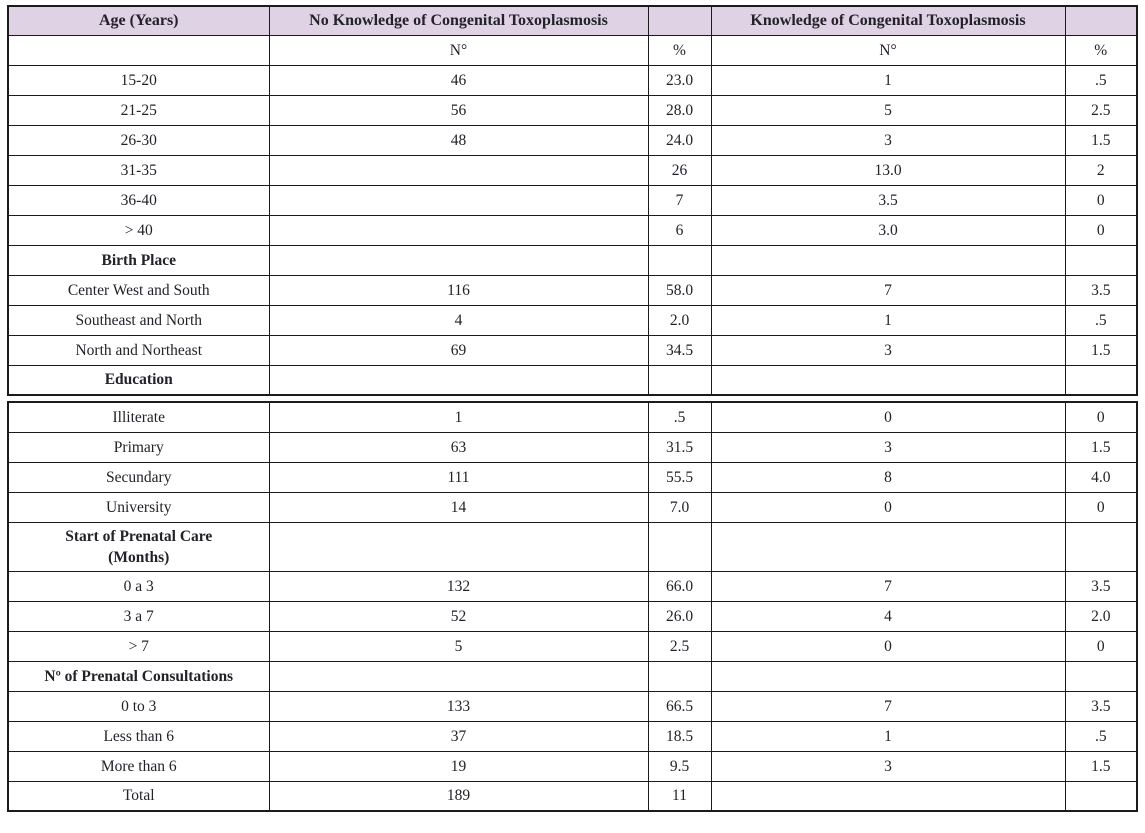  Describe the element at coordinates (138, 170) in the screenshot. I see `row-label-cell: 31-35` at that location.